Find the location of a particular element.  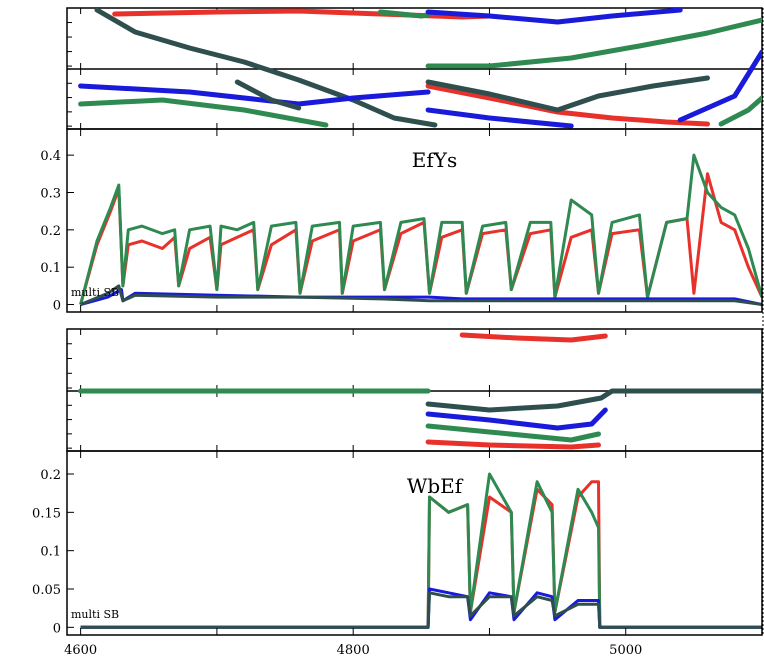

x-tick-label: 4800 is located at coordinates (353, 650).